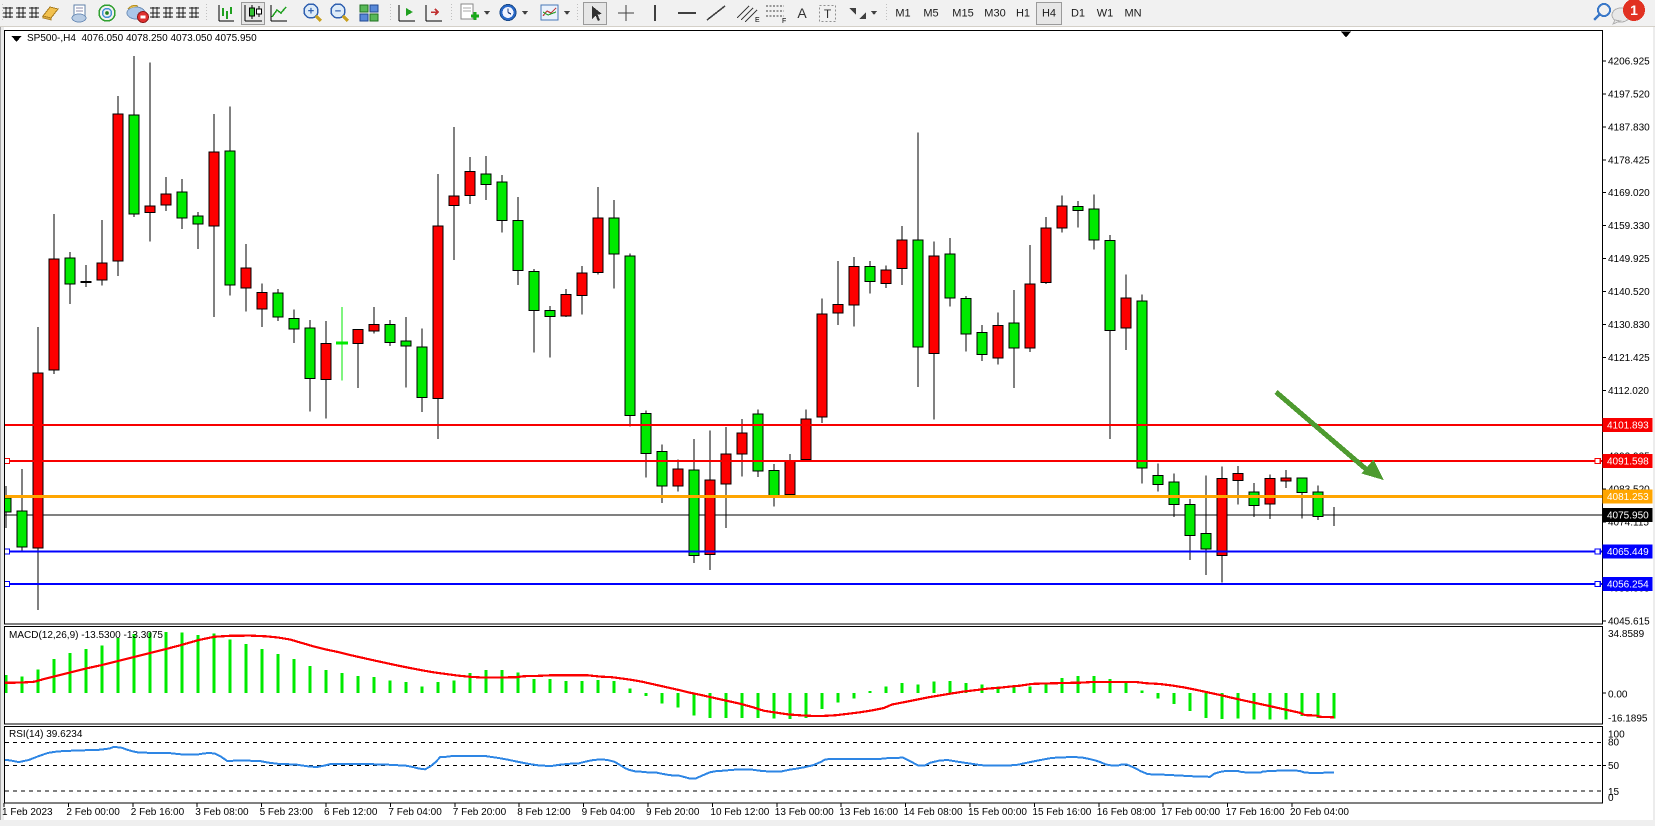 The height and width of the screenshot is (826, 1655). Describe the element at coordinates (287, 812) in the screenshot. I see `svg-text: 5 Feb 23:00` at that location.